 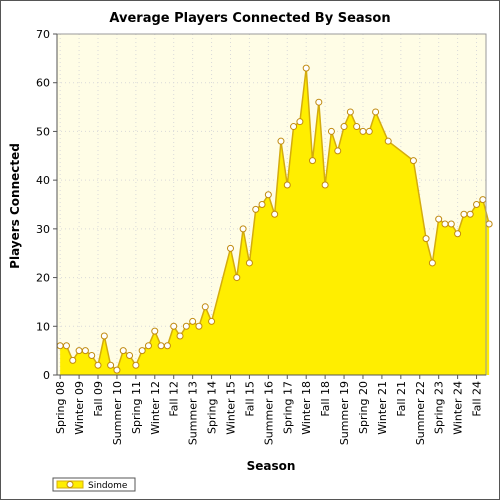 I want to click on legend-label: Sindome, so click(x=108, y=486).